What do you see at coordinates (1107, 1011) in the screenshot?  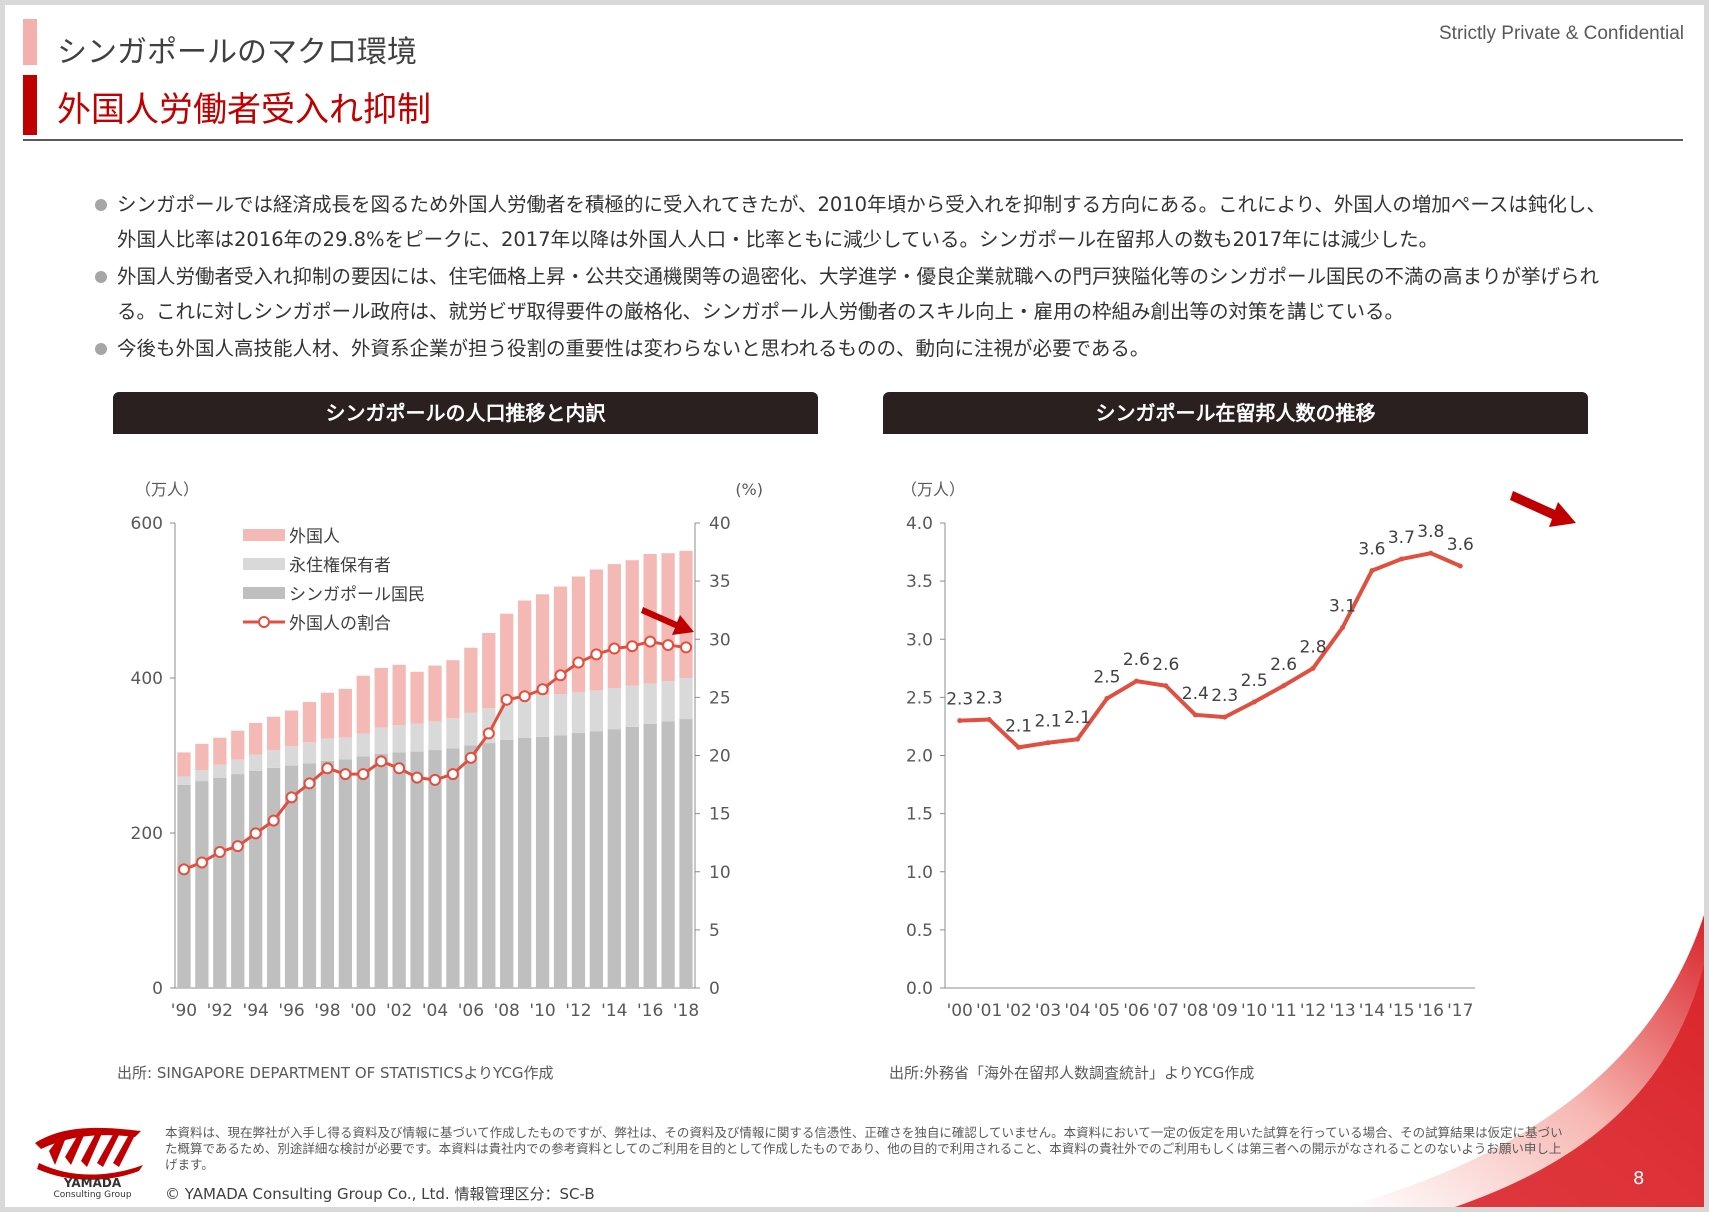 I see `x-tick-label: '05` at bounding box center [1107, 1011].